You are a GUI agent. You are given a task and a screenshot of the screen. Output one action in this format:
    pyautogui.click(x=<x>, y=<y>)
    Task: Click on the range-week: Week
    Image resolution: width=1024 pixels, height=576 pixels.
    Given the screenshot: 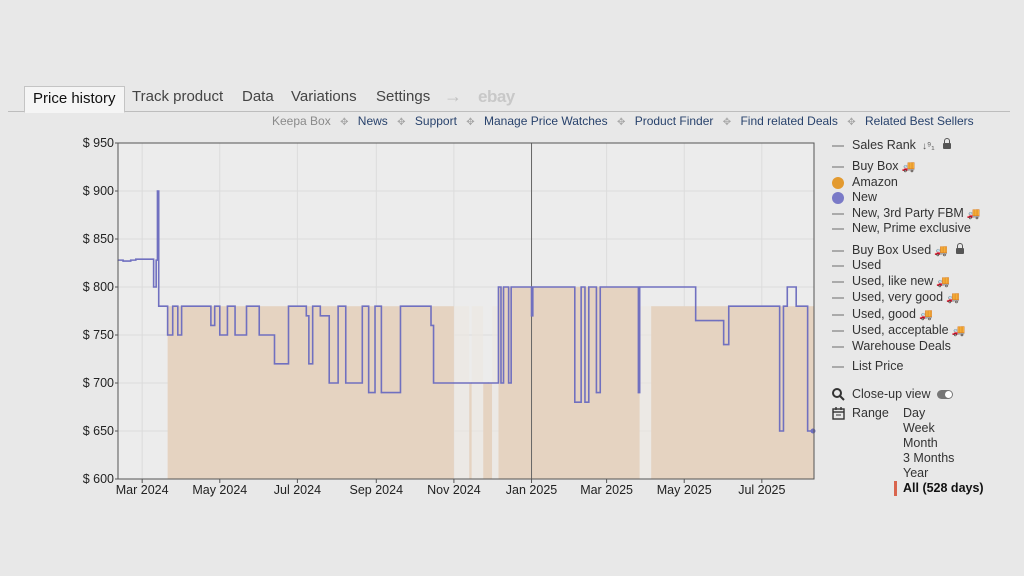 What is the action you would take?
    pyautogui.click(x=919, y=428)
    